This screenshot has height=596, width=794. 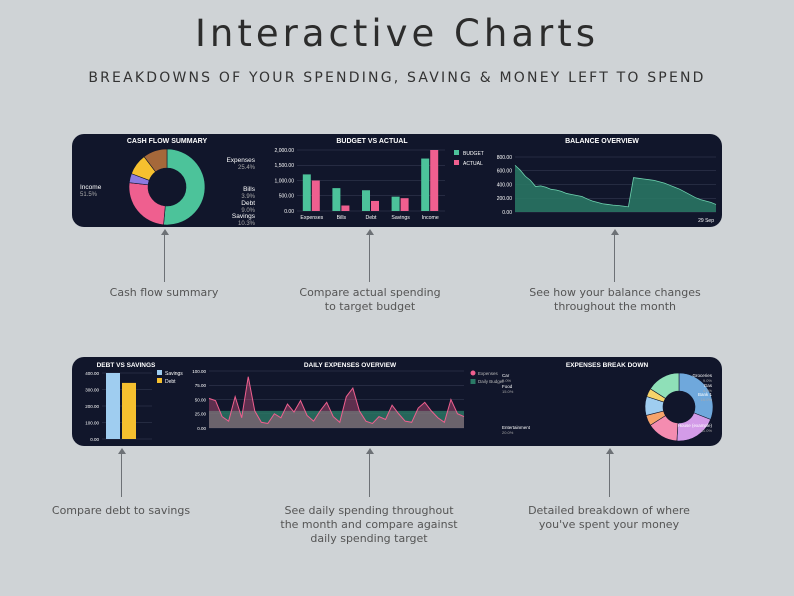 What do you see at coordinates (695, 425) in the screenshot?
I see `house-label: House (example)` at bounding box center [695, 425].